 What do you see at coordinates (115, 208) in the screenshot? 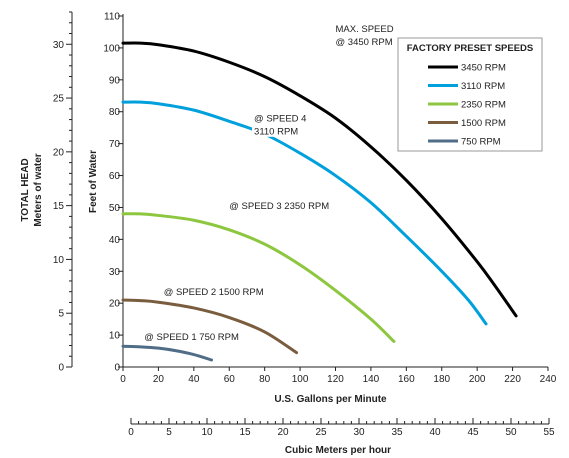
I see `y-tick-label: 50` at bounding box center [115, 208].